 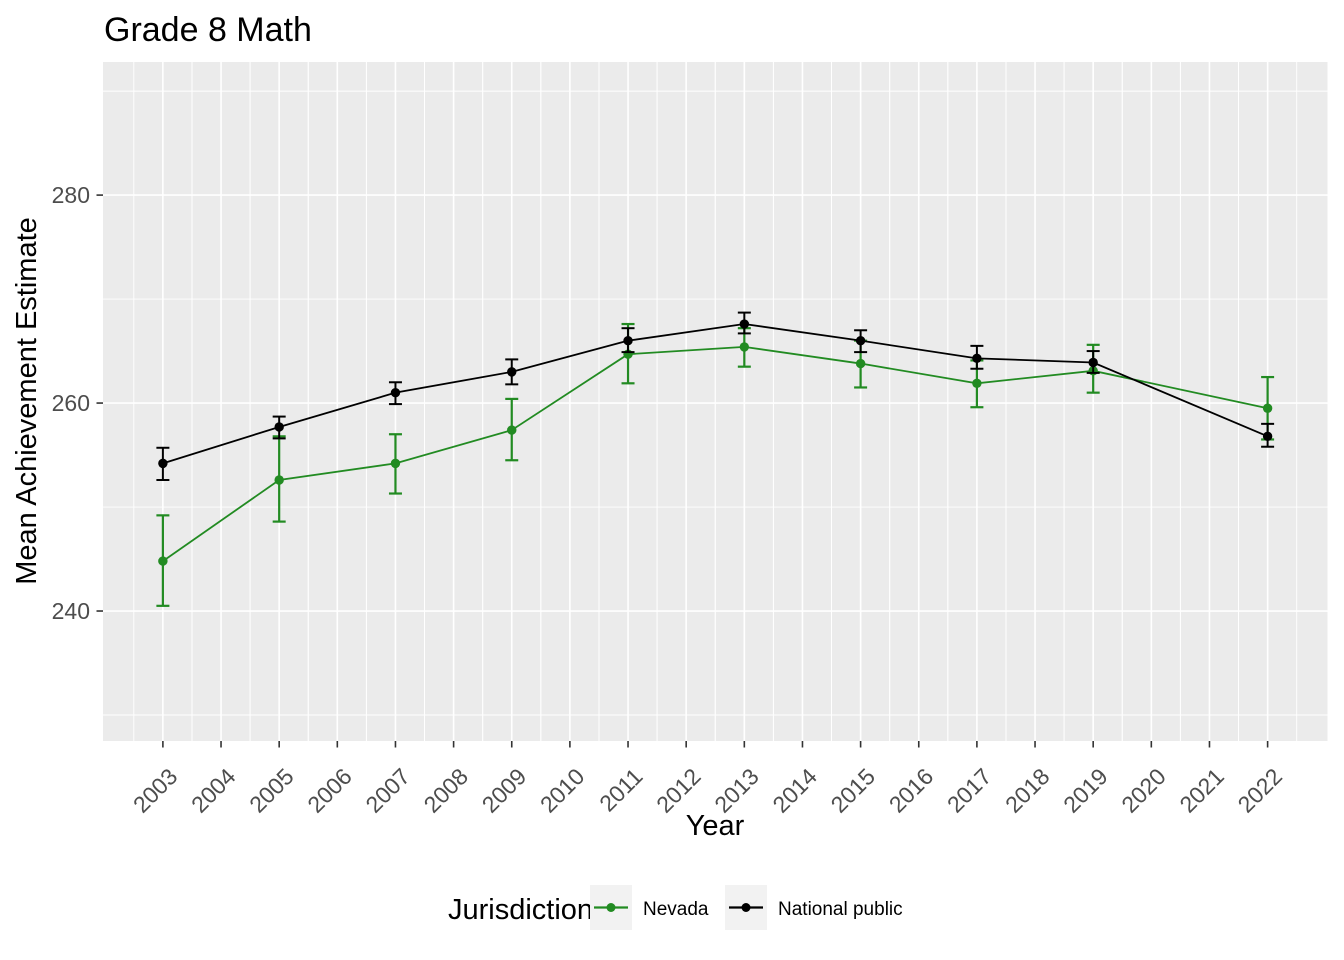 I want to click on legend-national-public-line-point-glyph, so click(x=746, y=907).